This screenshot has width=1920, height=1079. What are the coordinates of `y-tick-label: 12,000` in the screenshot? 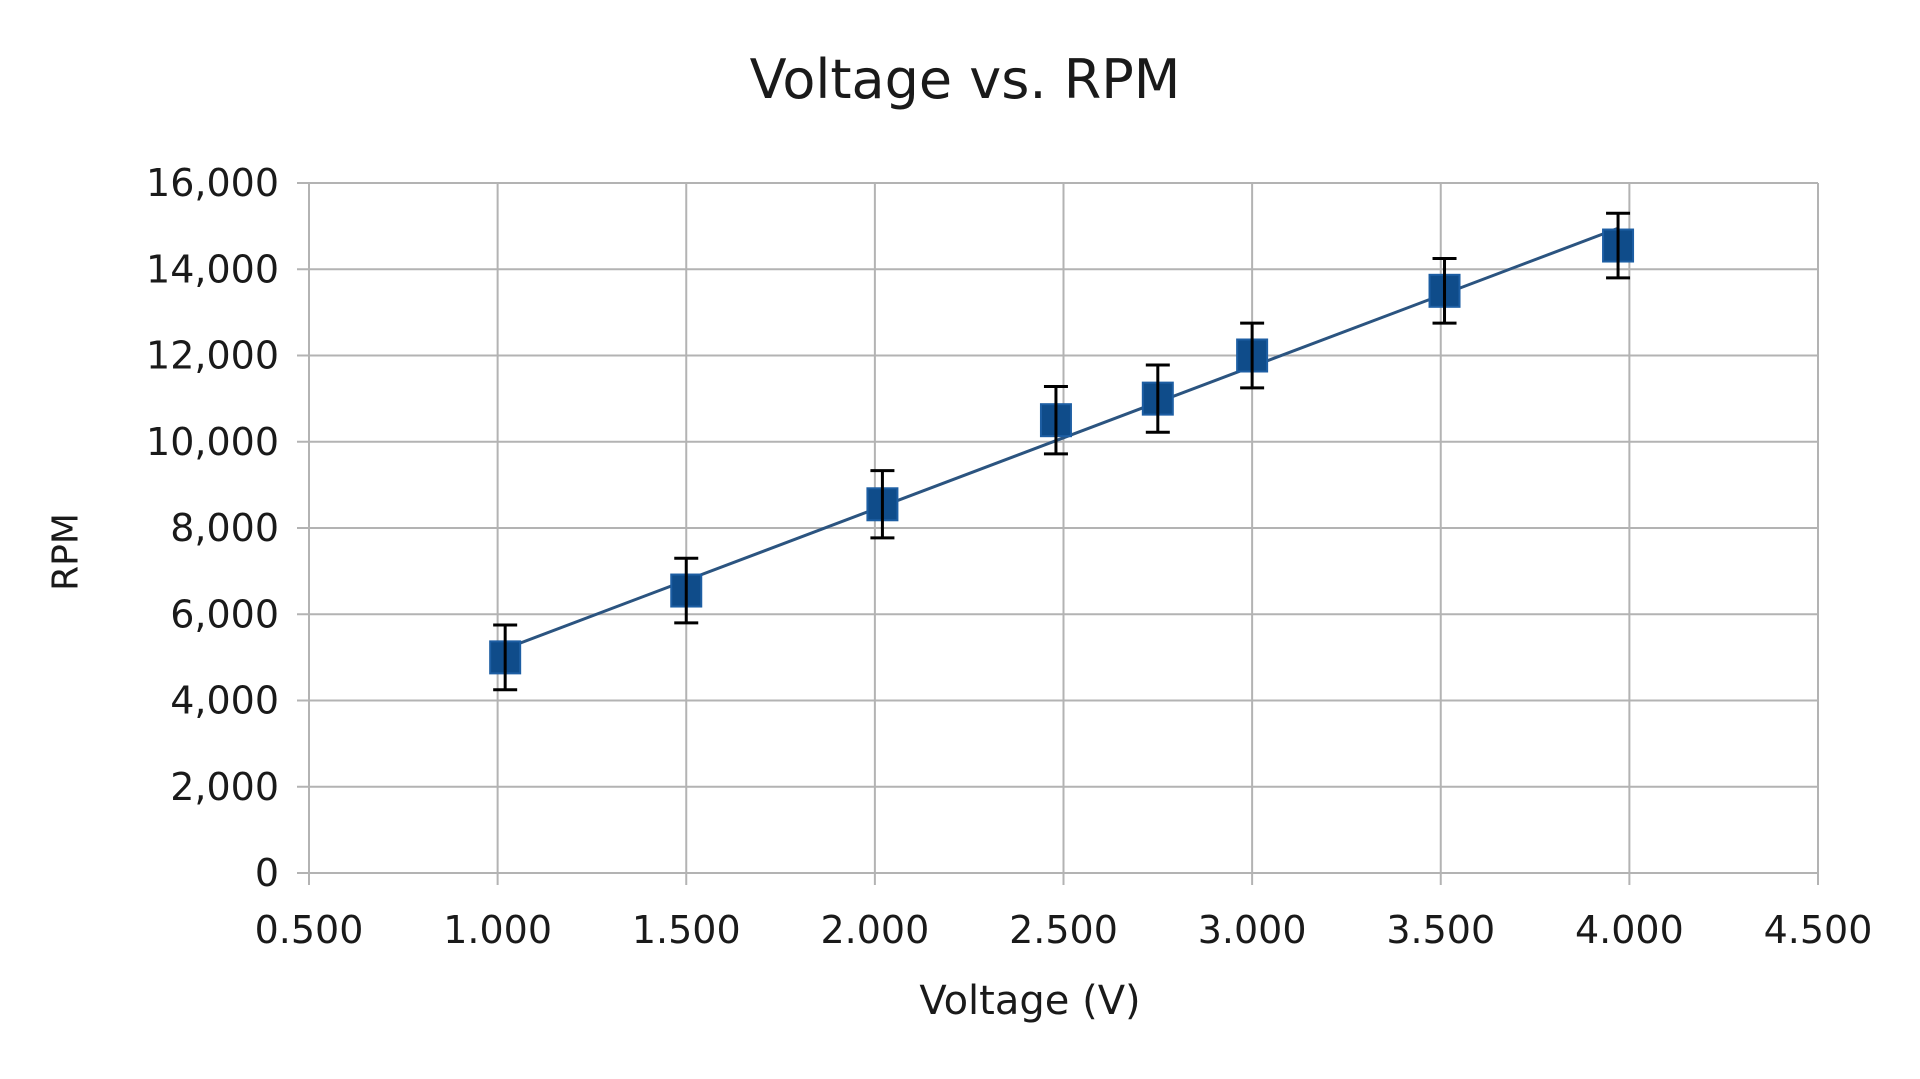 It's located at (212, 356).